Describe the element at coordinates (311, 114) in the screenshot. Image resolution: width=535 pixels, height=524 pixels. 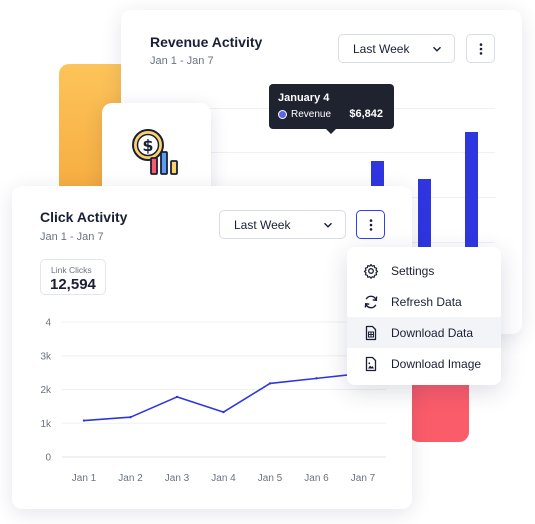
I see `tooltip-series: Revenue` at that location.